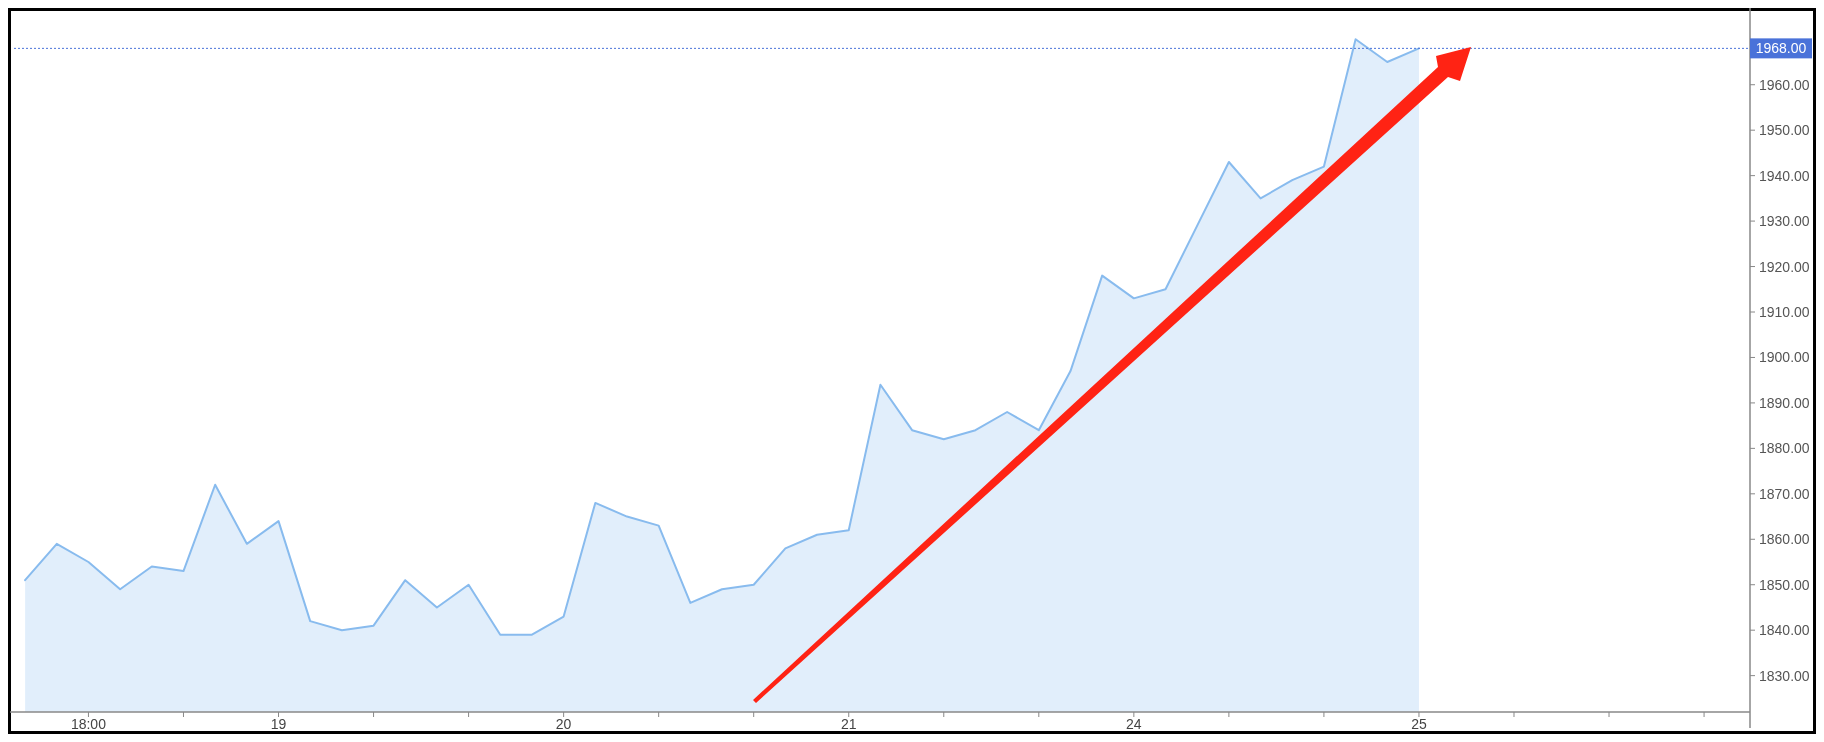 This screenshot has width=1824, height=742. What do you see at coordinates (1784, 675) in the screenshot?
I see `y-tick-label: 1830.00` at bounding box center [1784, 675].